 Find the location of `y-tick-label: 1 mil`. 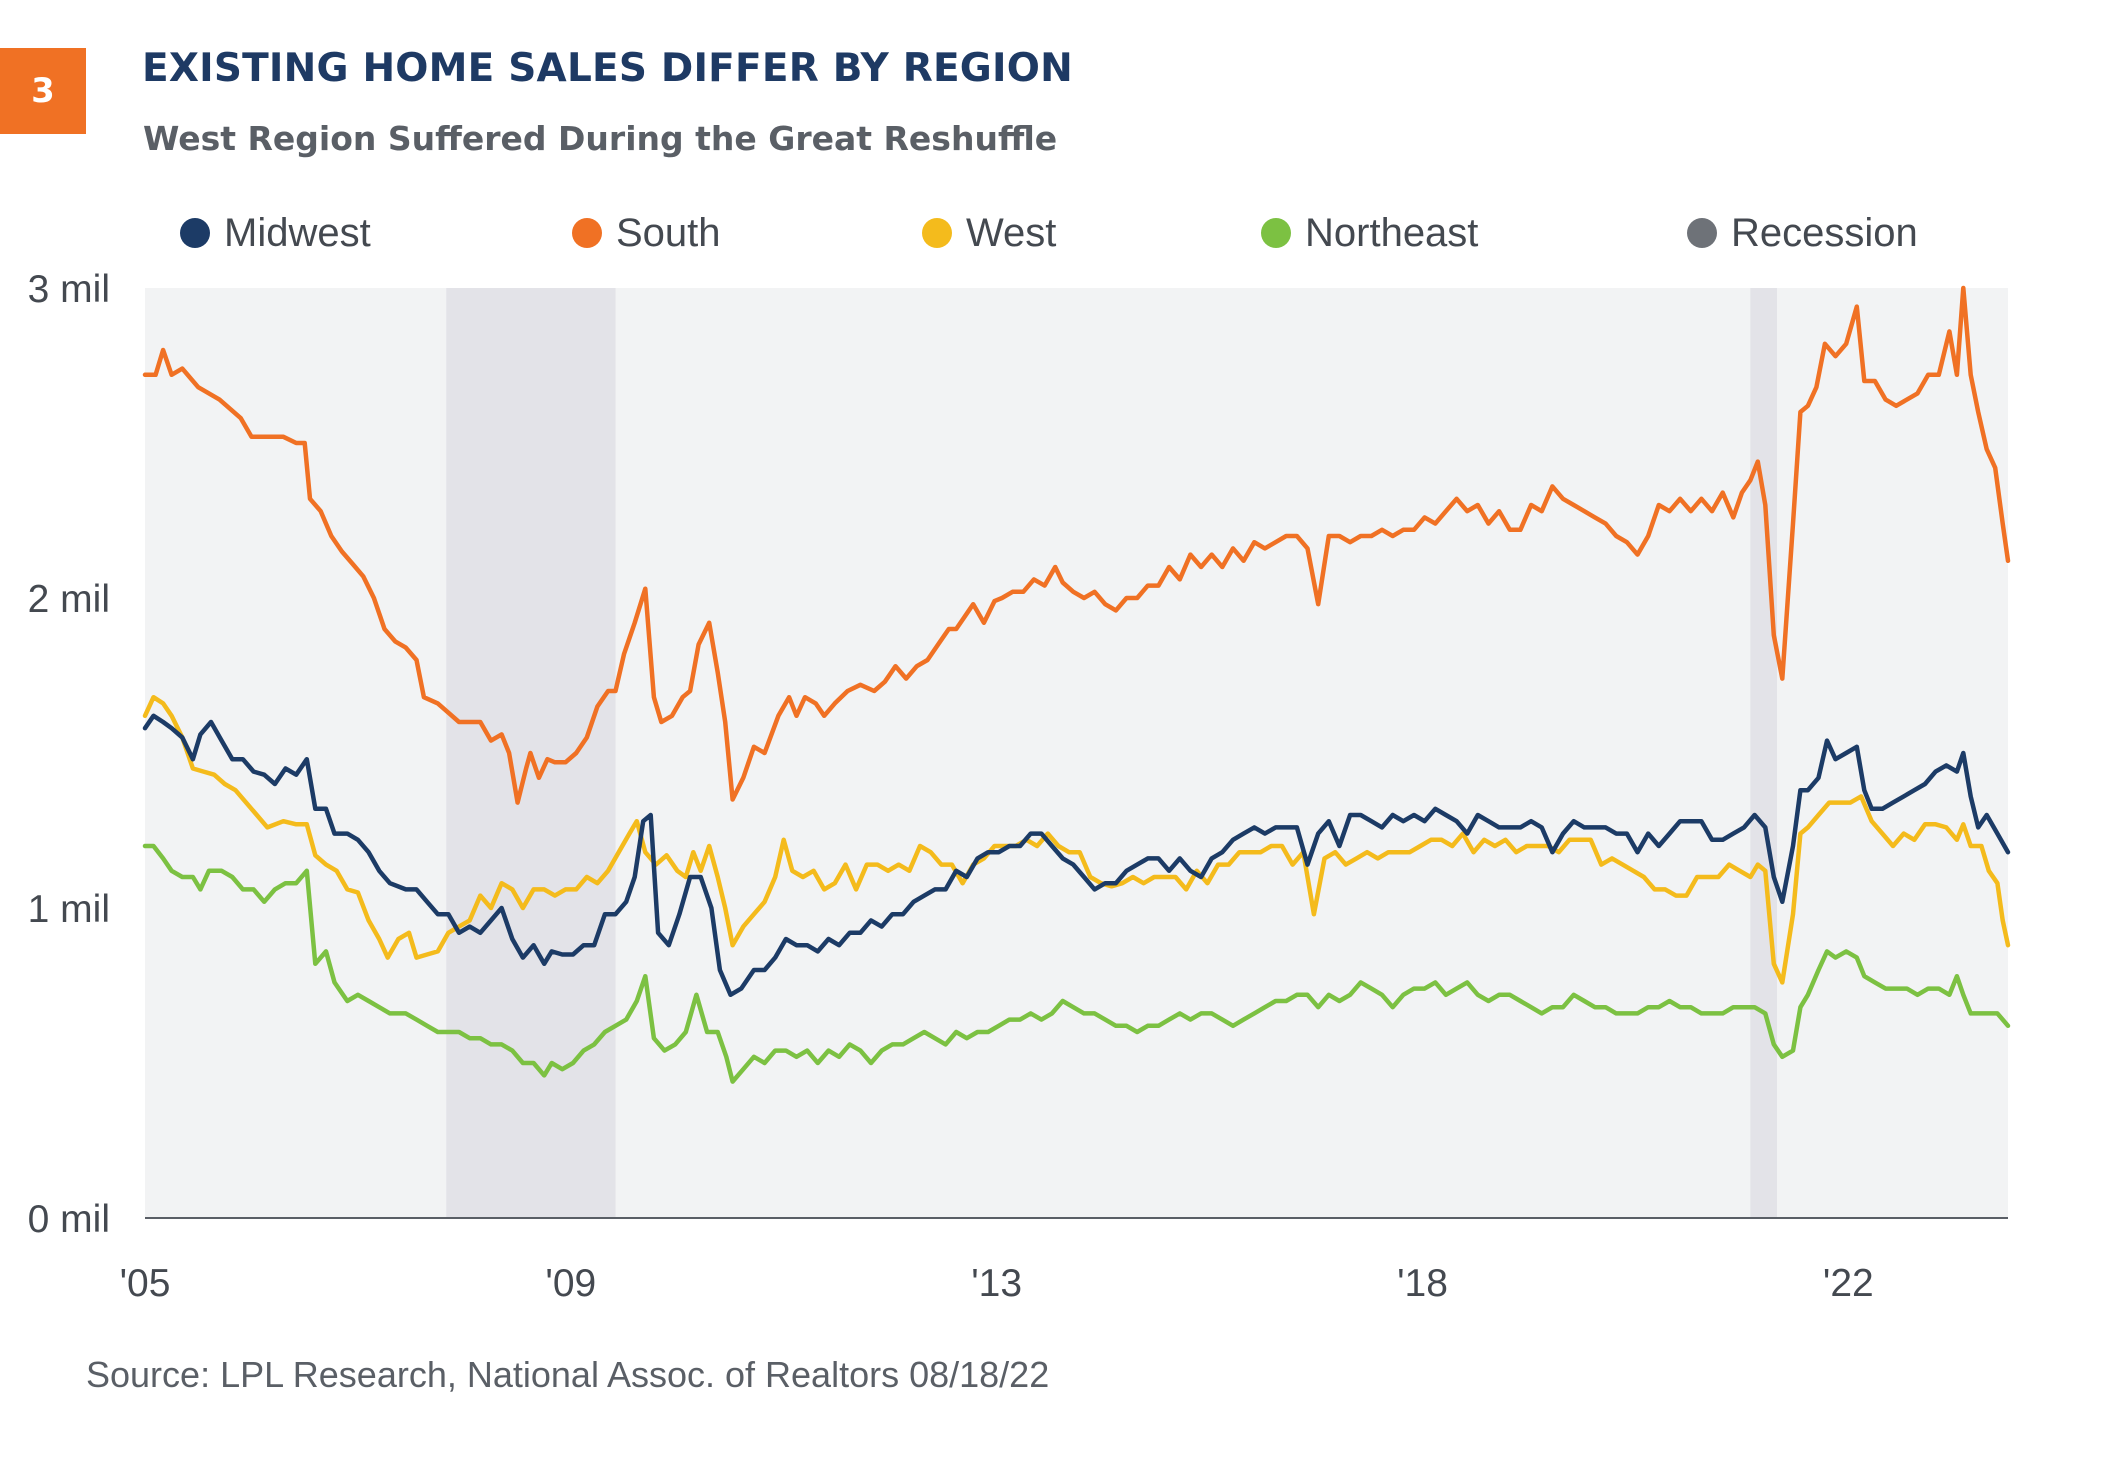

y-tick-label: 1 mil is located at coordinates (69, 909).